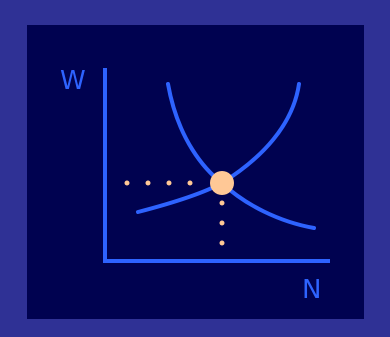  What do you see at coordinates (73, 81) in the screenshot?
I see `y-axis-label: W` at bounding box center [73, 81].